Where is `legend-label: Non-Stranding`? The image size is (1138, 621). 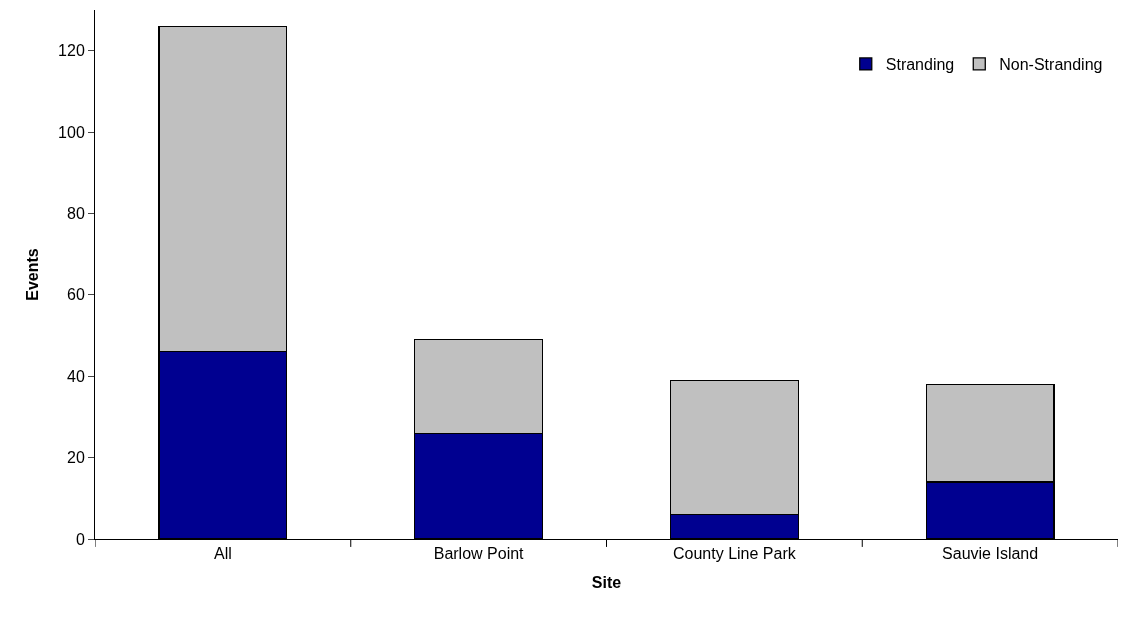
legend-label: Non-Stranding is located at coordinates (1051, 65).